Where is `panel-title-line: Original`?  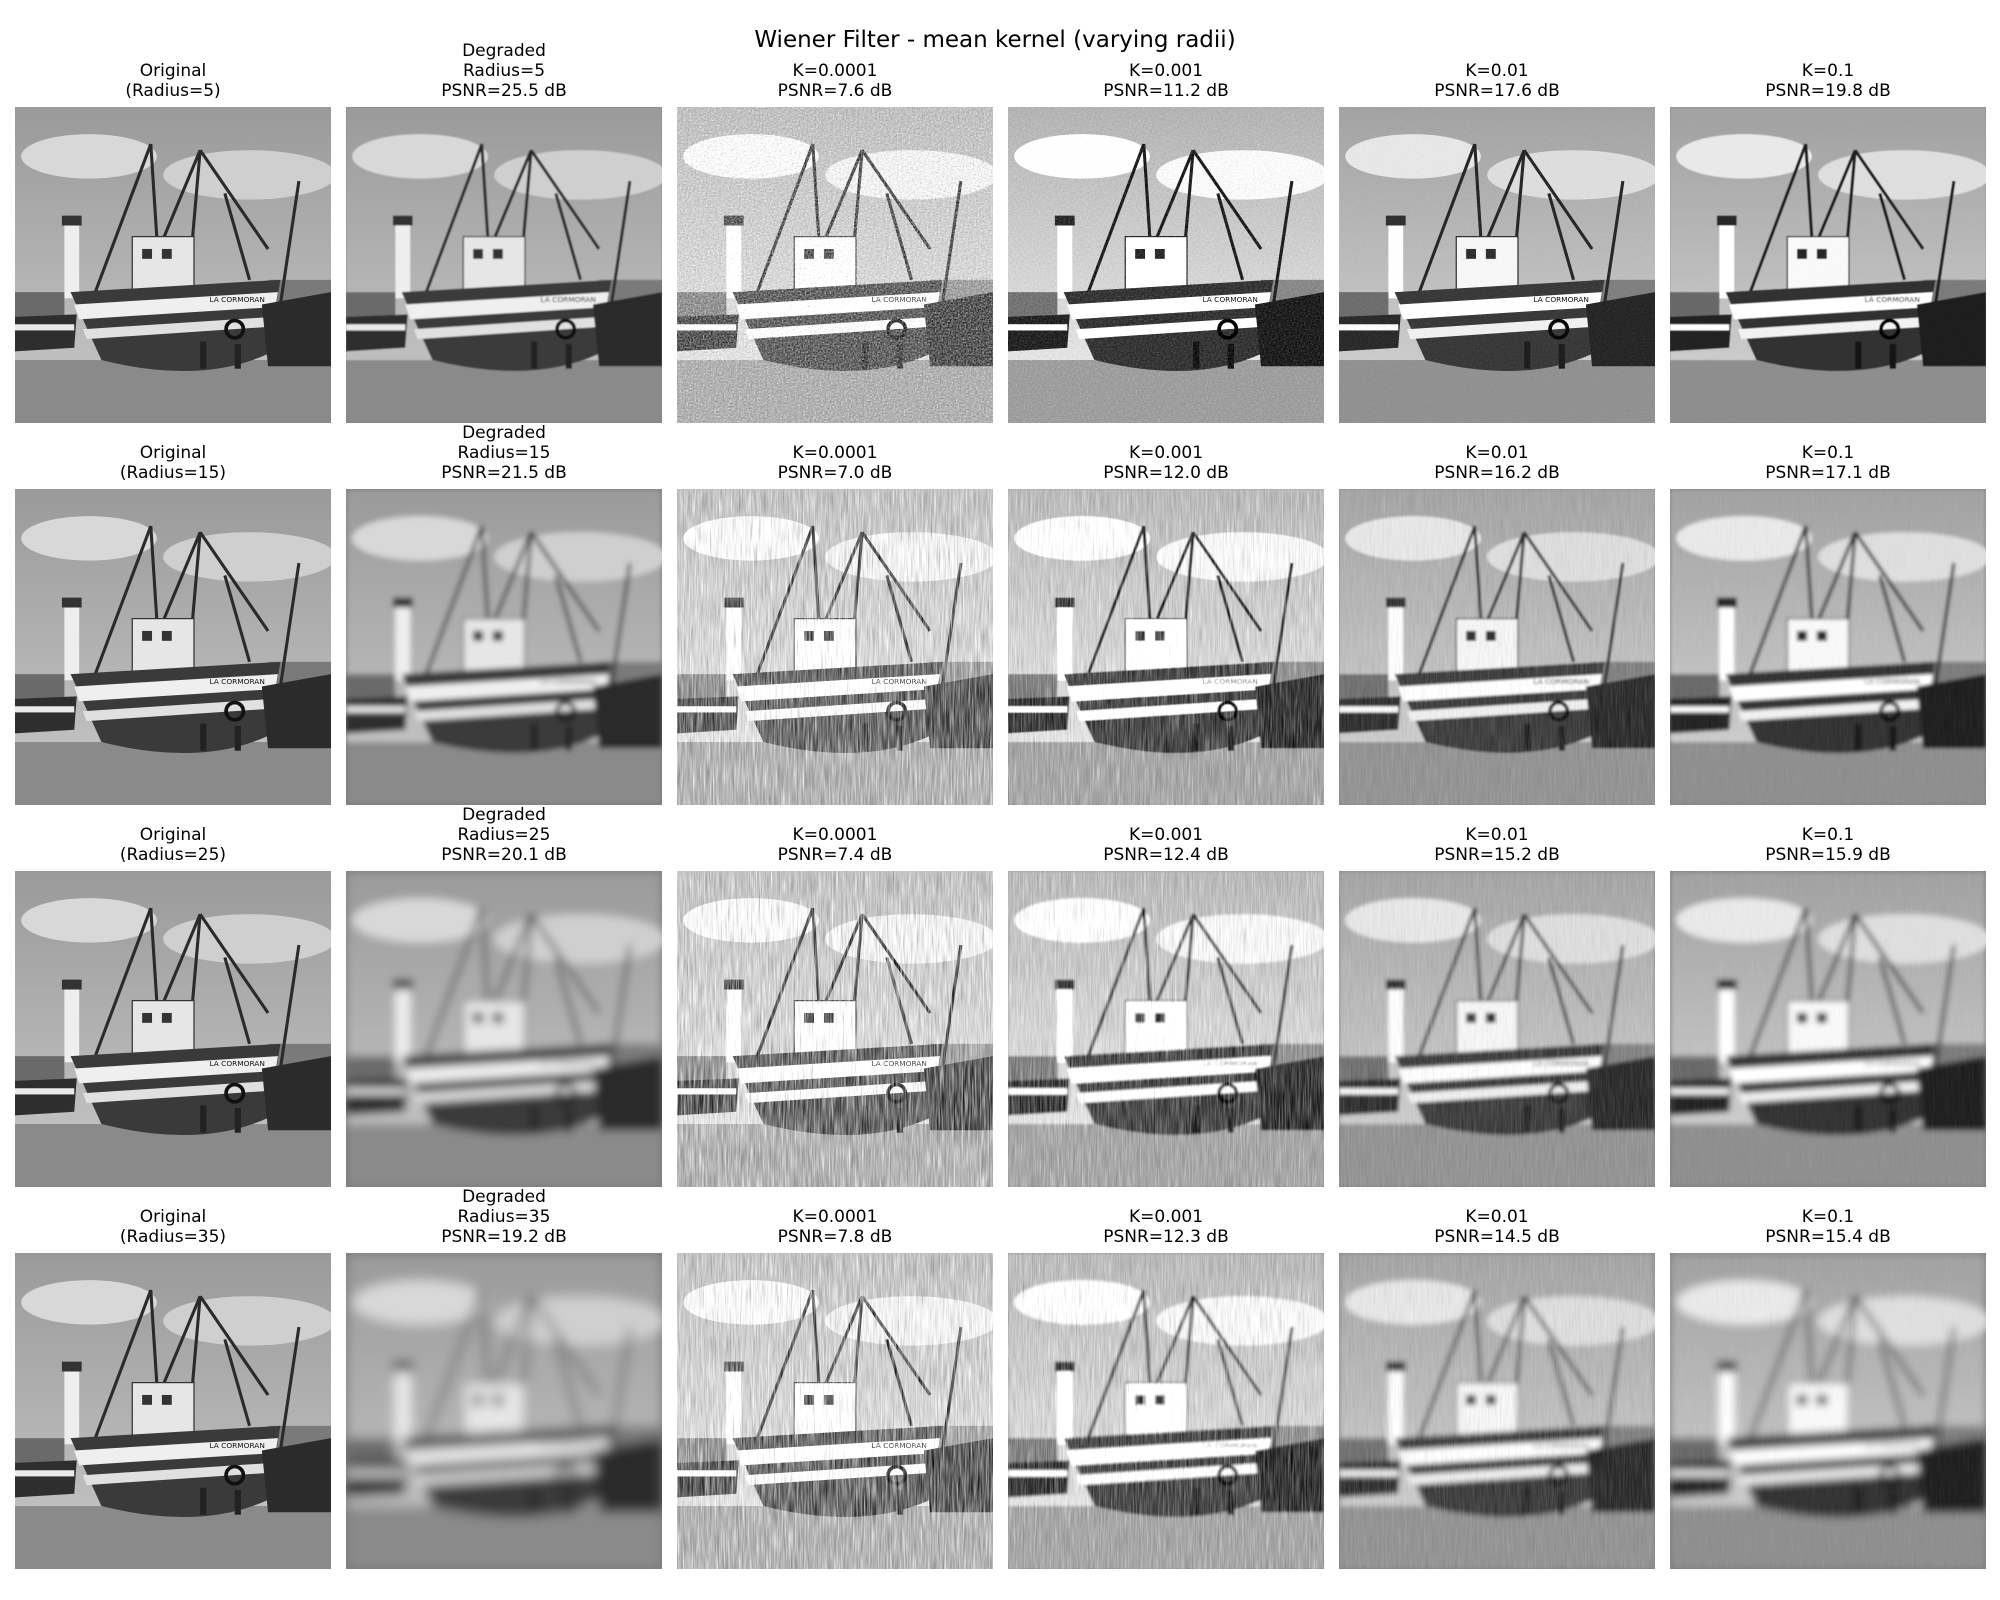 panel-title-line: Original is located at coordinates (173, 453).